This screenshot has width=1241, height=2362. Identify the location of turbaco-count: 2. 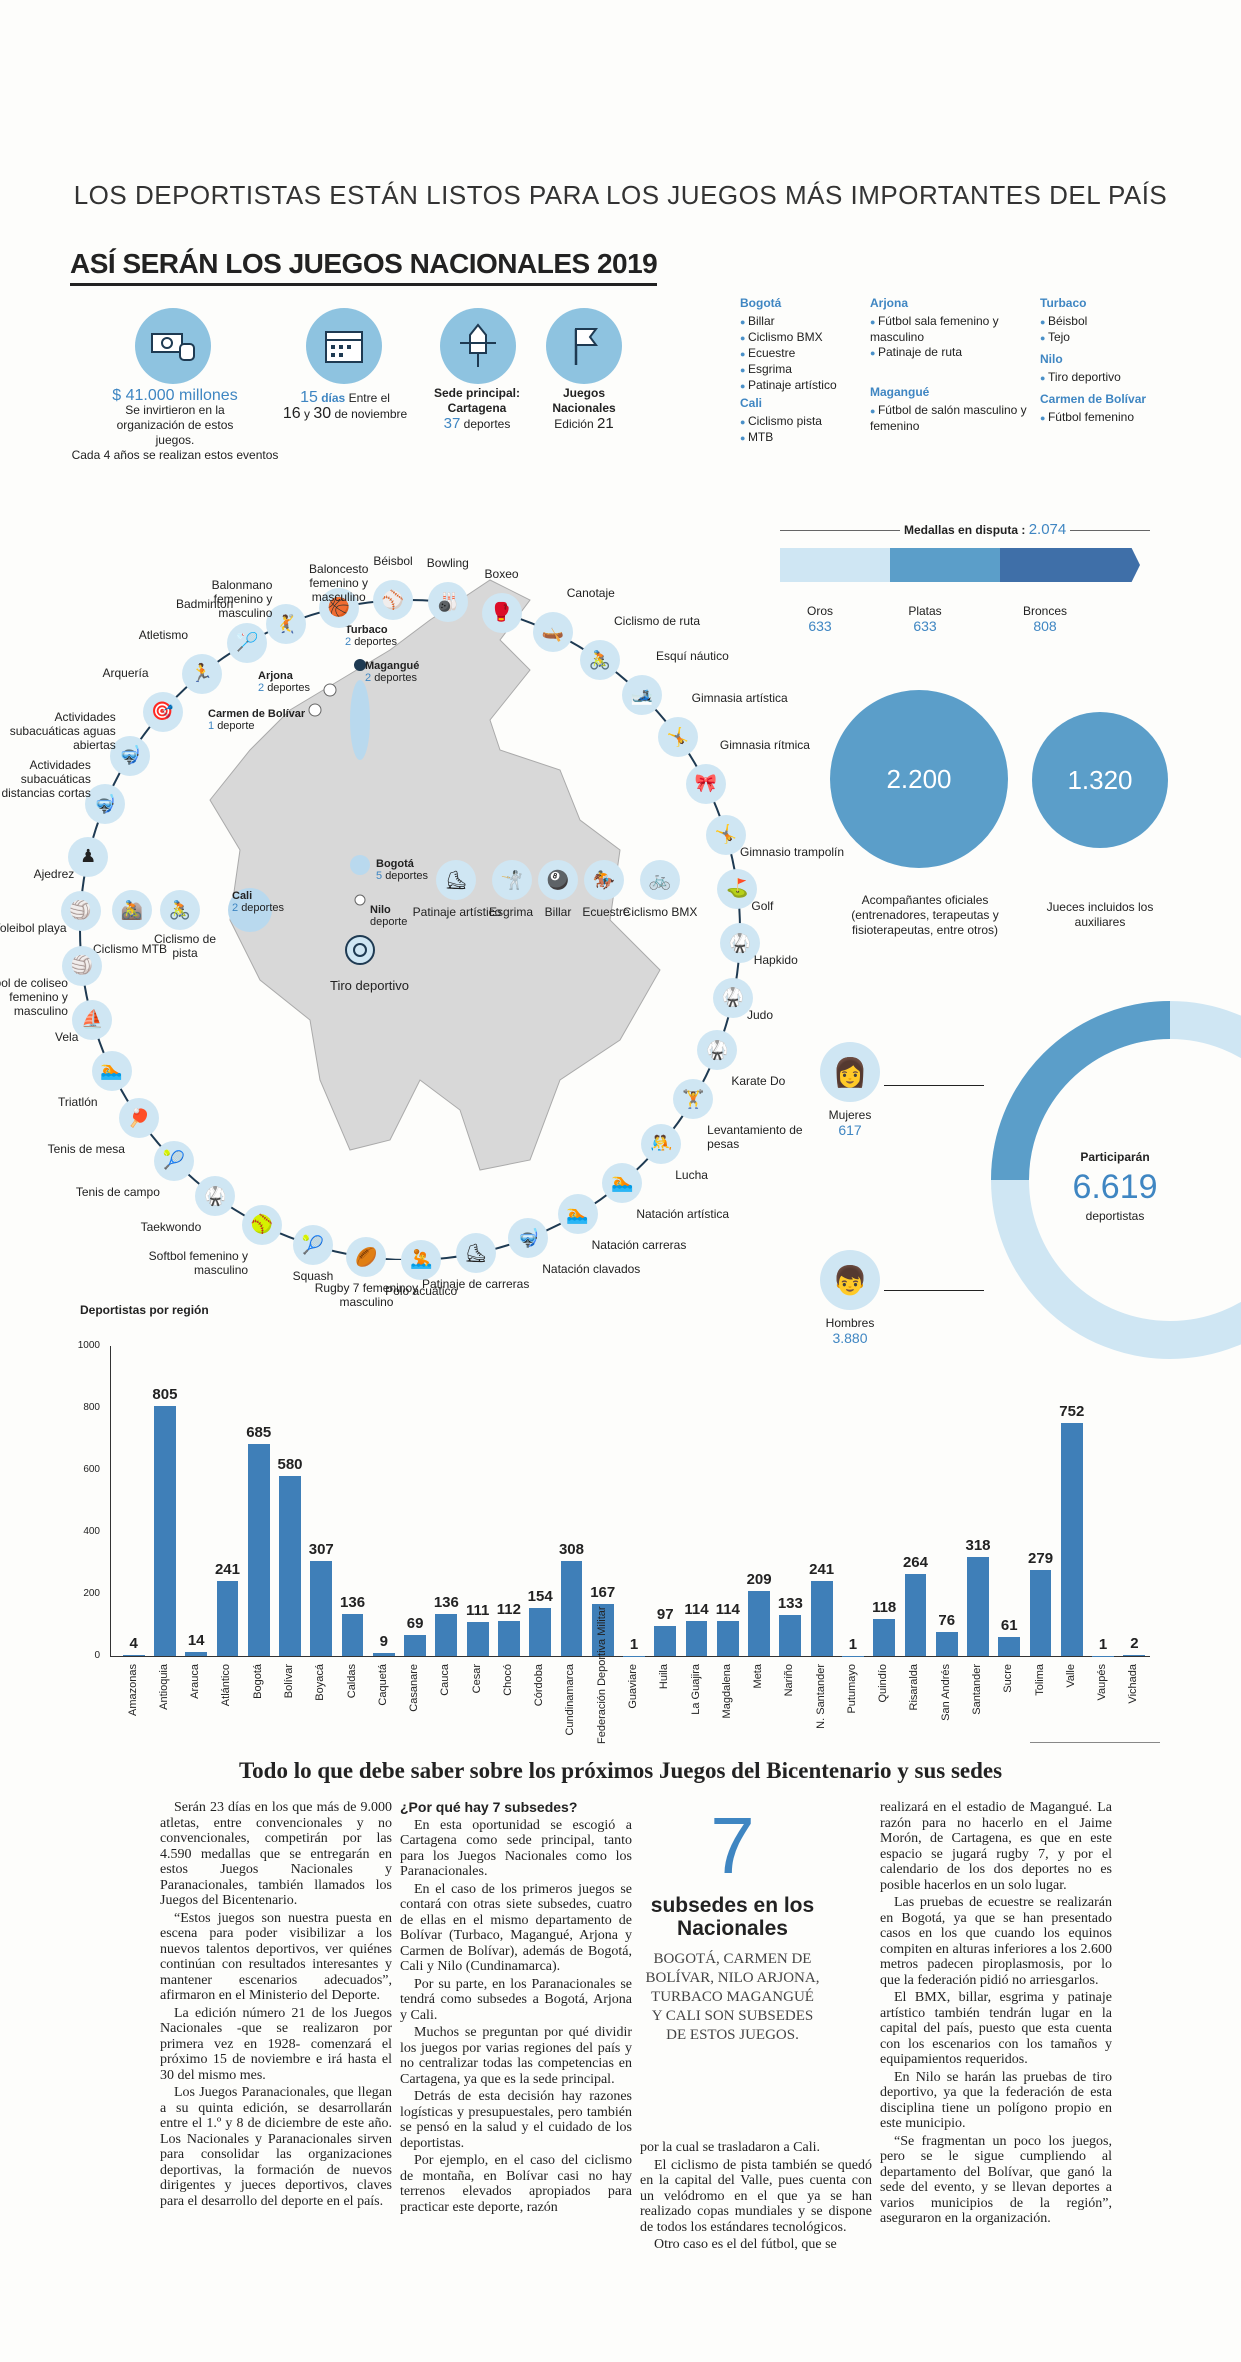
(348, 642).